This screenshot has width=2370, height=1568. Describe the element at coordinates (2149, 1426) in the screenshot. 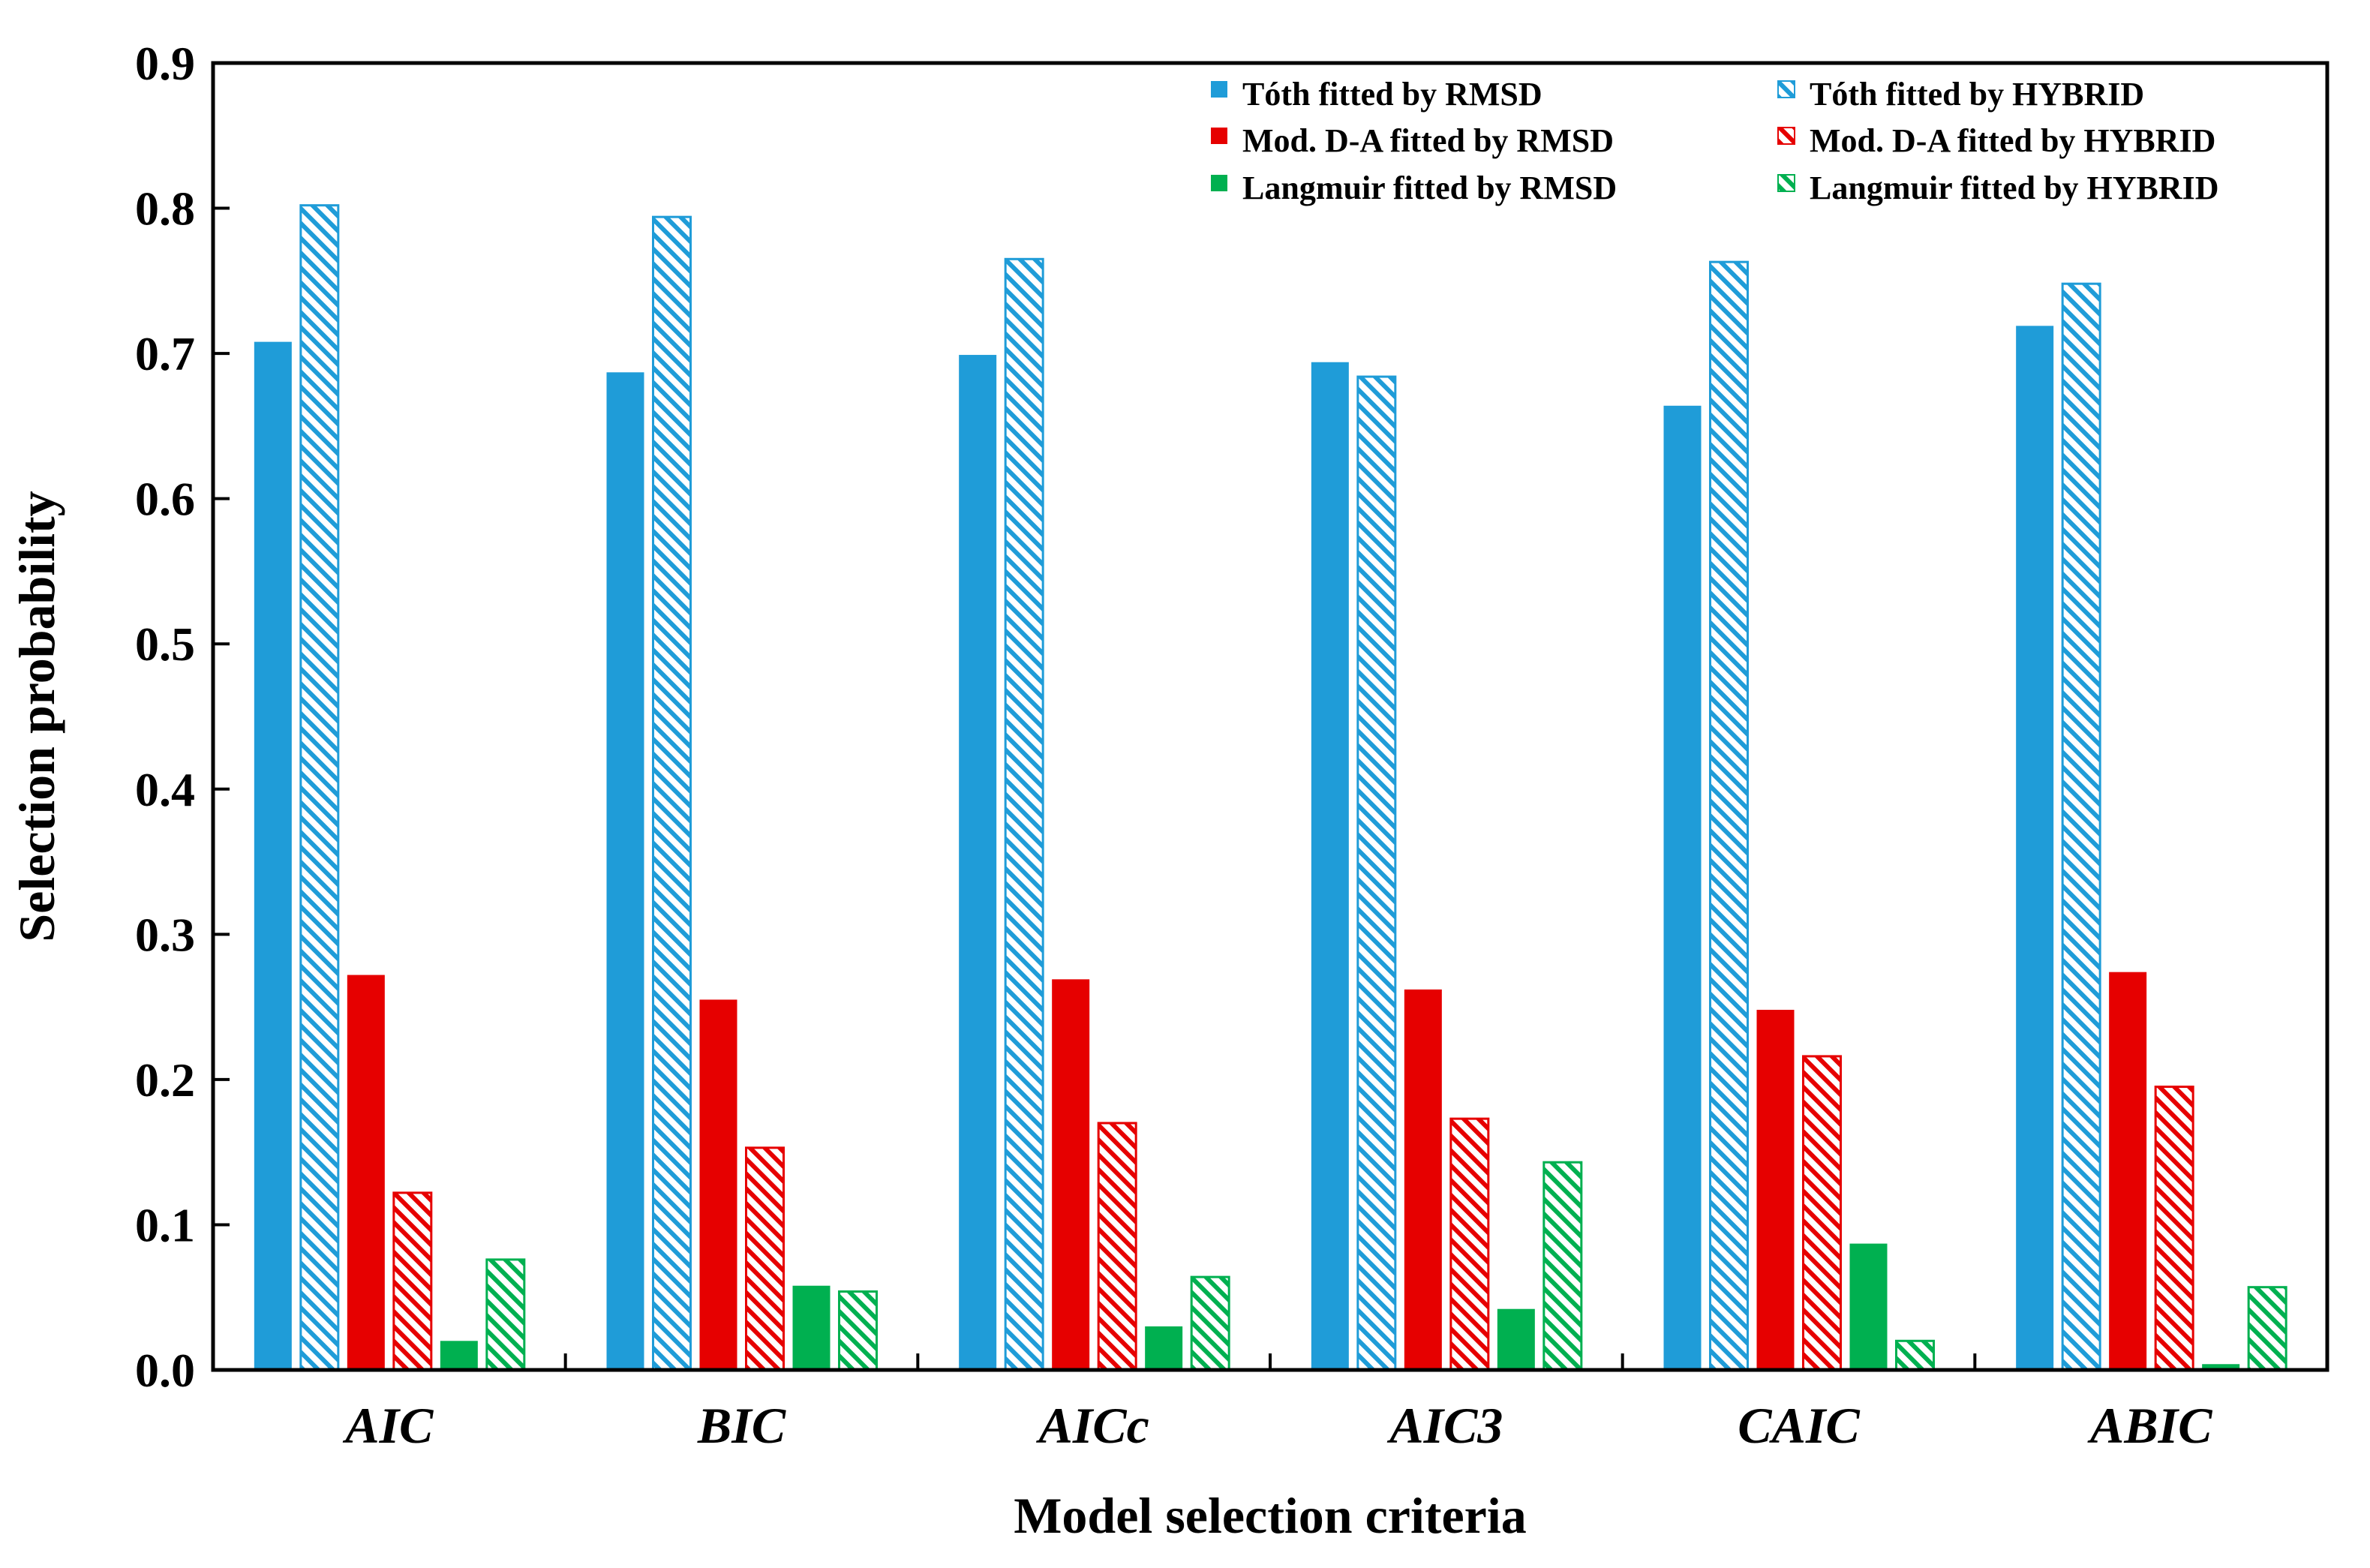

I see `x-tick-label: ABIC` at that location.